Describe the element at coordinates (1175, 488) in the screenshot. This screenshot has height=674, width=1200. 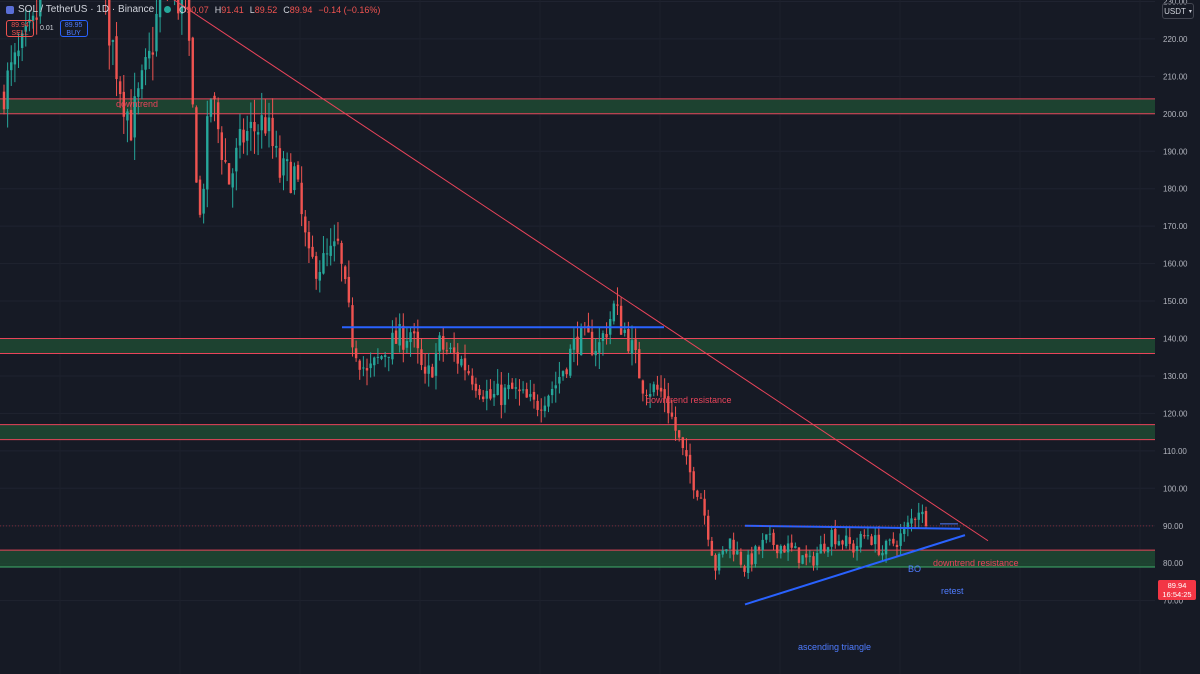
I see `price-tick-label: 100.00` at that location.